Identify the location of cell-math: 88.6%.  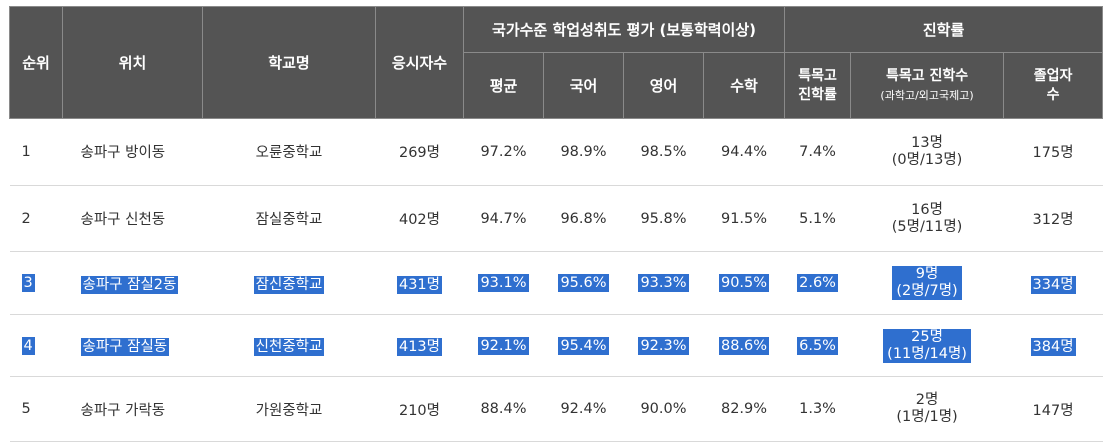
(744, 346).